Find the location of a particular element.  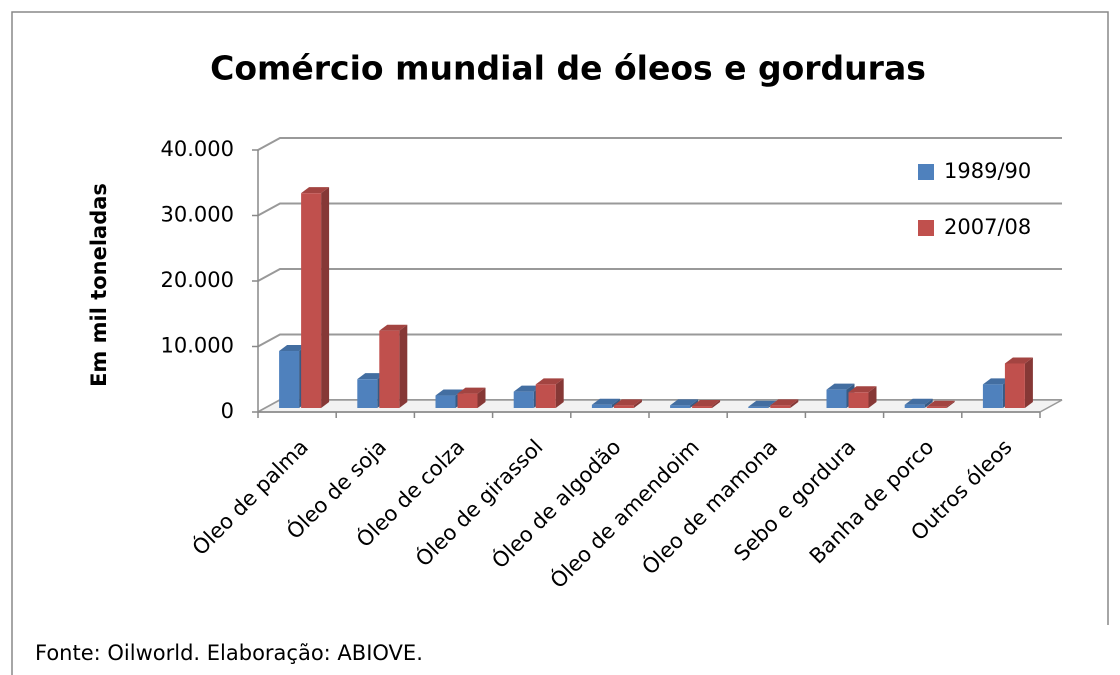

y-tick-label: 0 is located at coordinates (227, 411).